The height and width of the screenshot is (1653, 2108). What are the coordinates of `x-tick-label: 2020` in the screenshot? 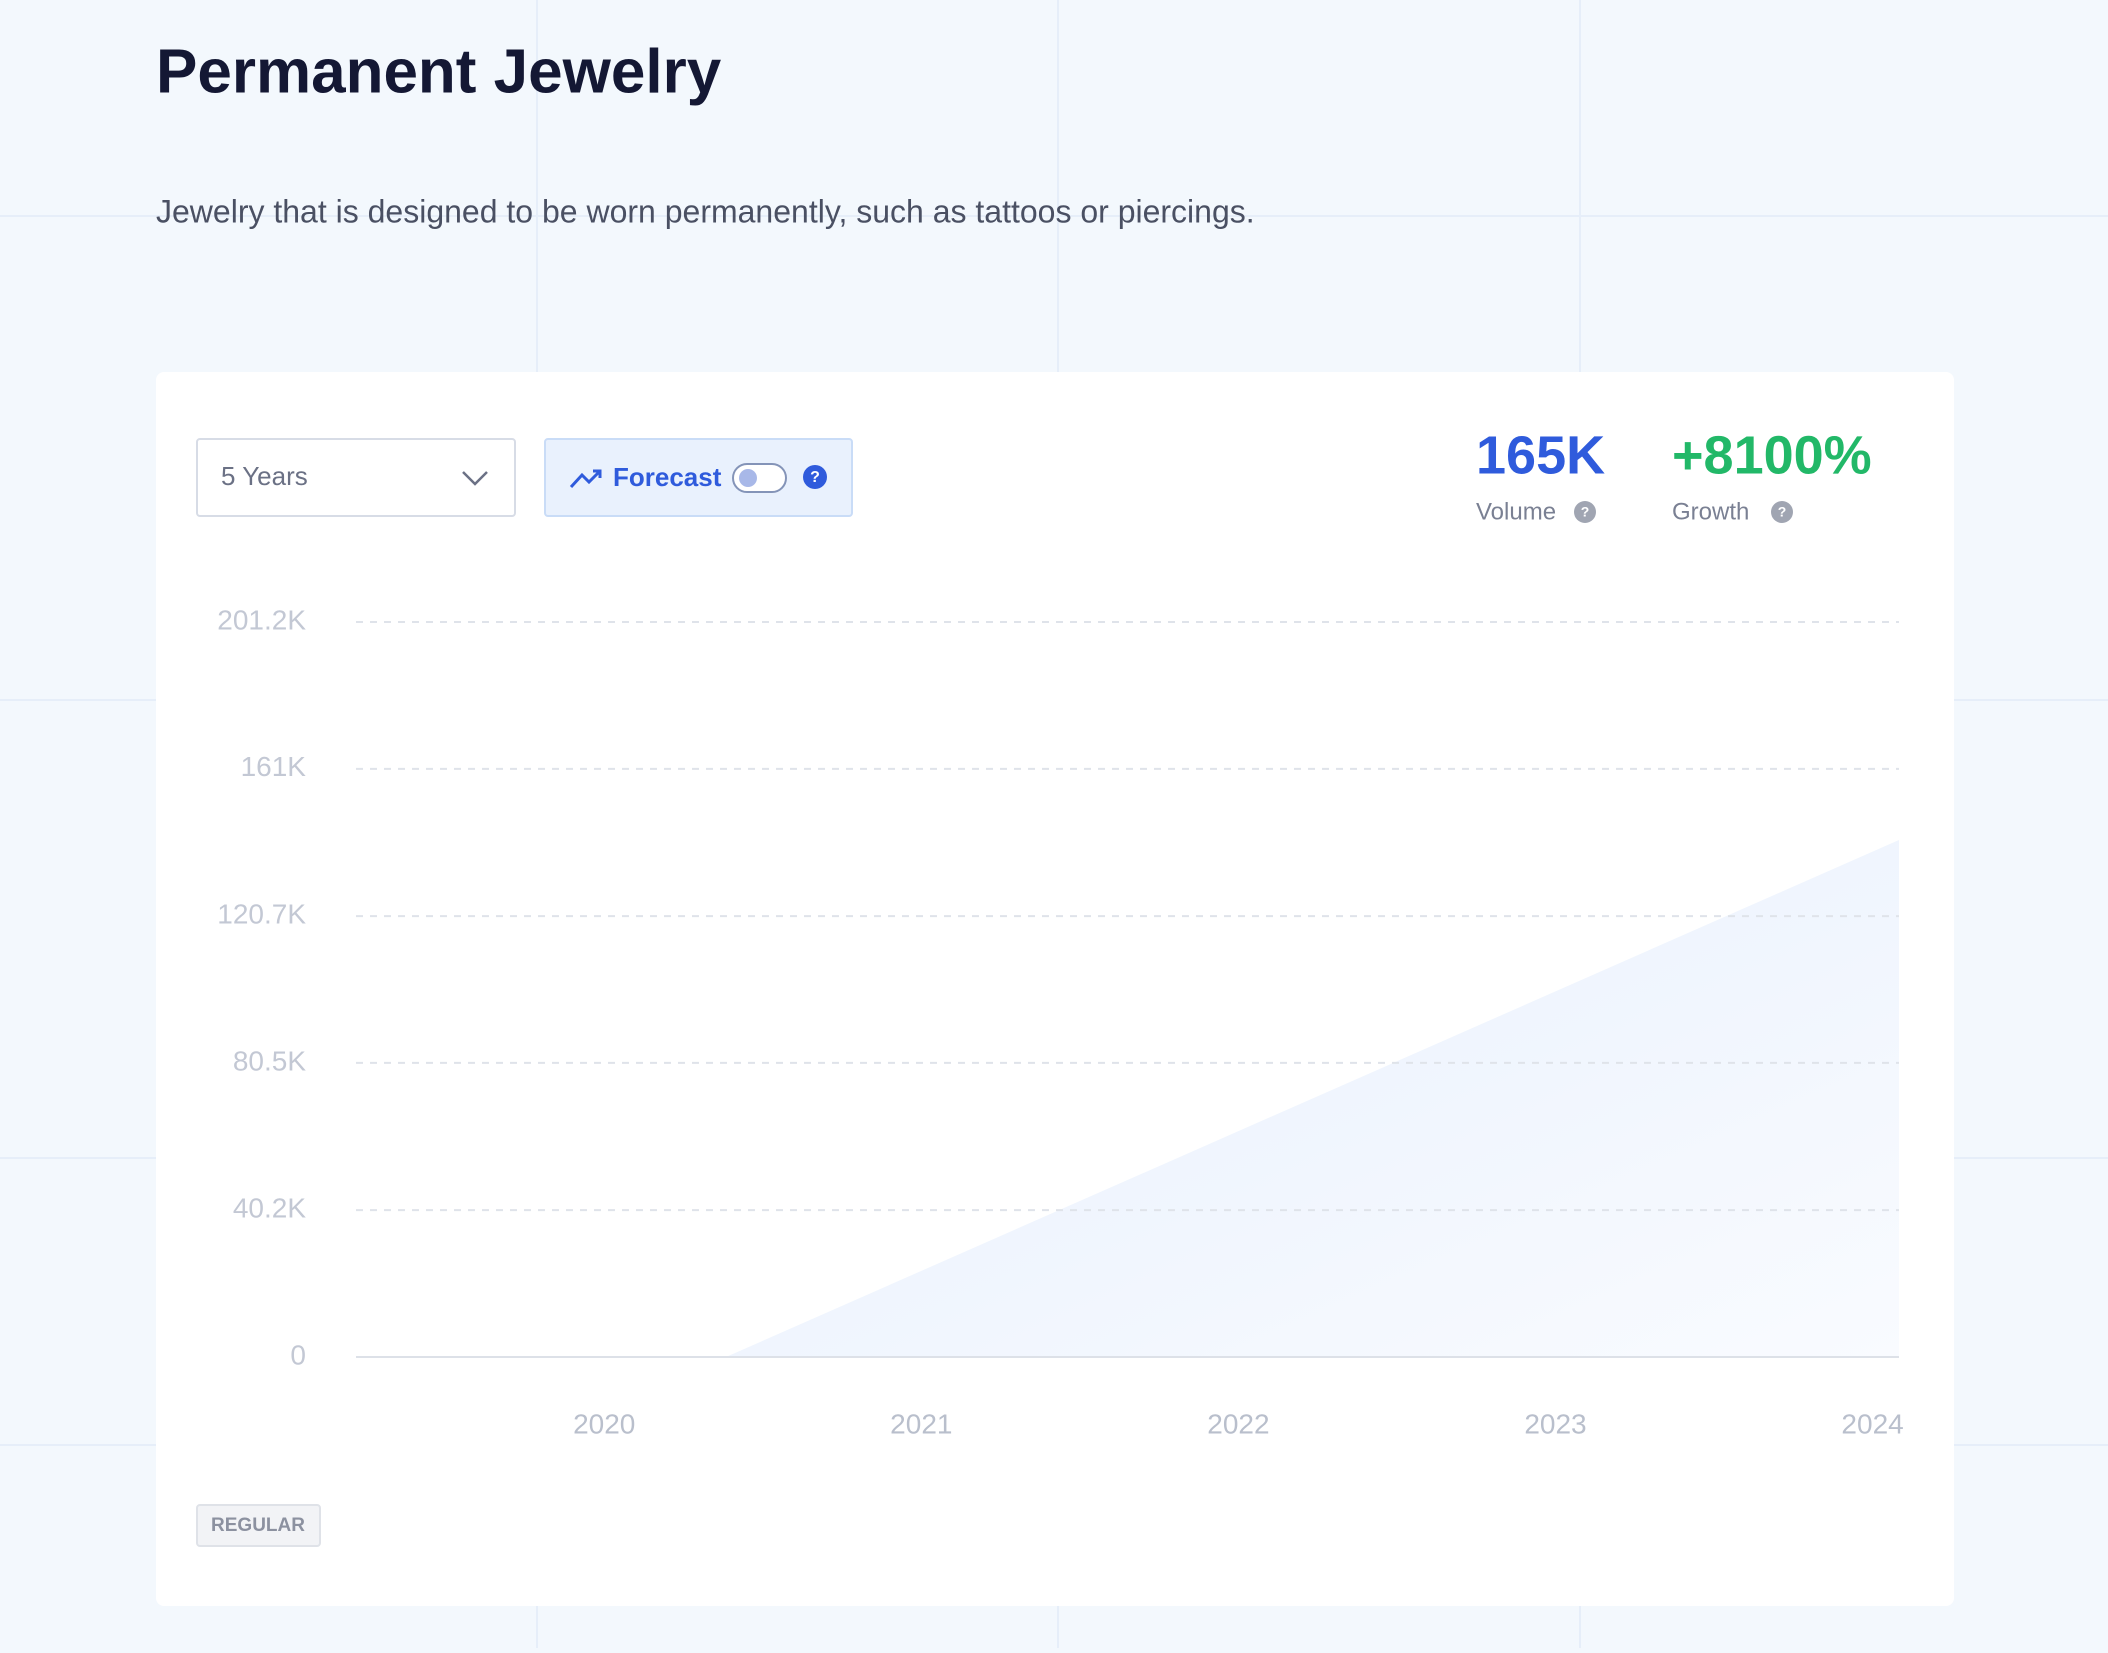 It's located at (604, 1423).